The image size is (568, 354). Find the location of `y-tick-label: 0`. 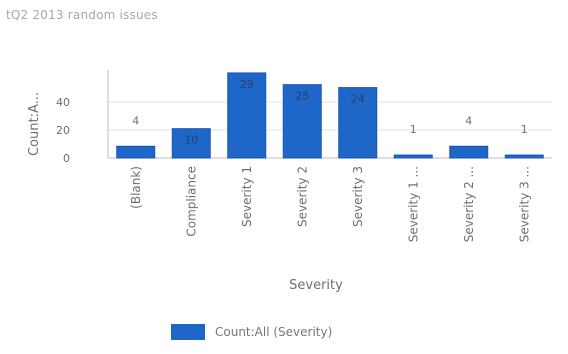

y-tick-label: 0 is located at coordinates (66, 158).